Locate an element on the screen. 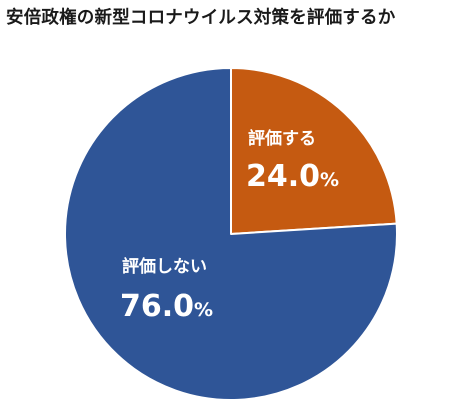  slice-name-hyoka-shinai: 評価しない is located at coordinates (164, 266).